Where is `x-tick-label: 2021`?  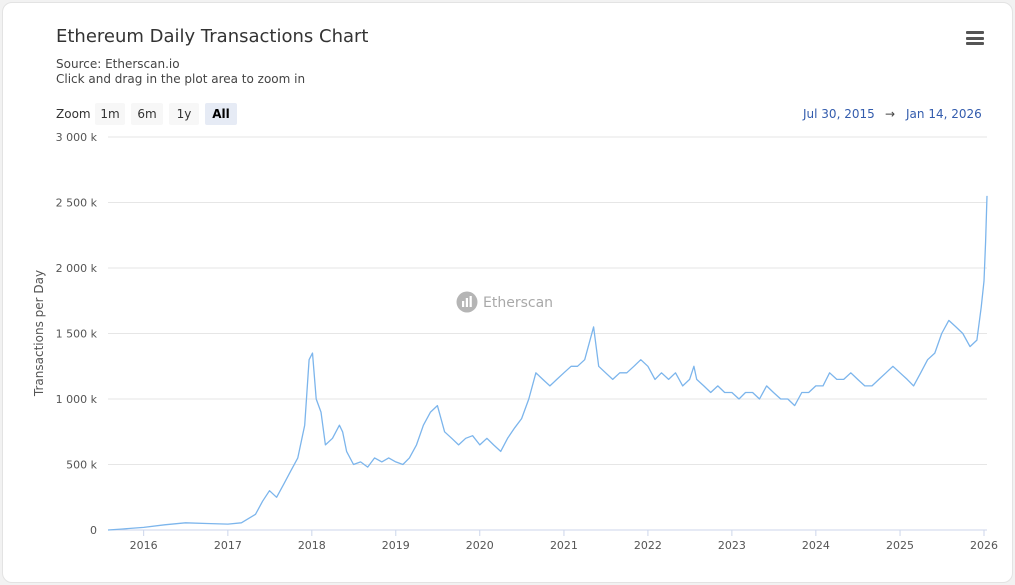 x-tick-label: 2021 is located at coordinates (564, 545).